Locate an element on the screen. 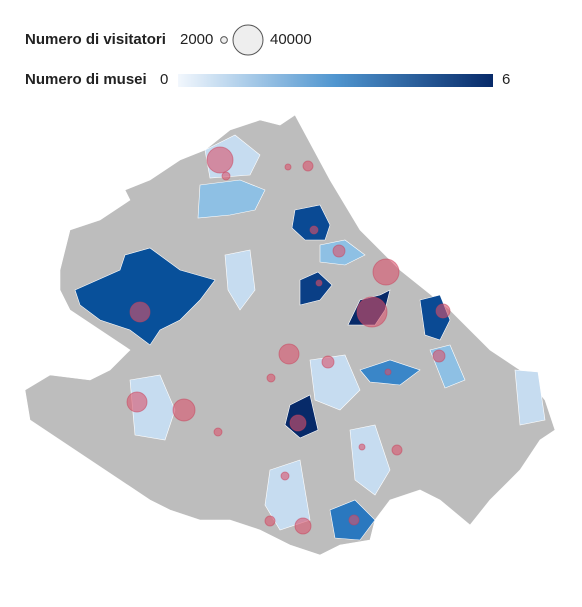 This screenshot has height=607, width=582. size-legend-min-circle is located at coordinates (224, 40).